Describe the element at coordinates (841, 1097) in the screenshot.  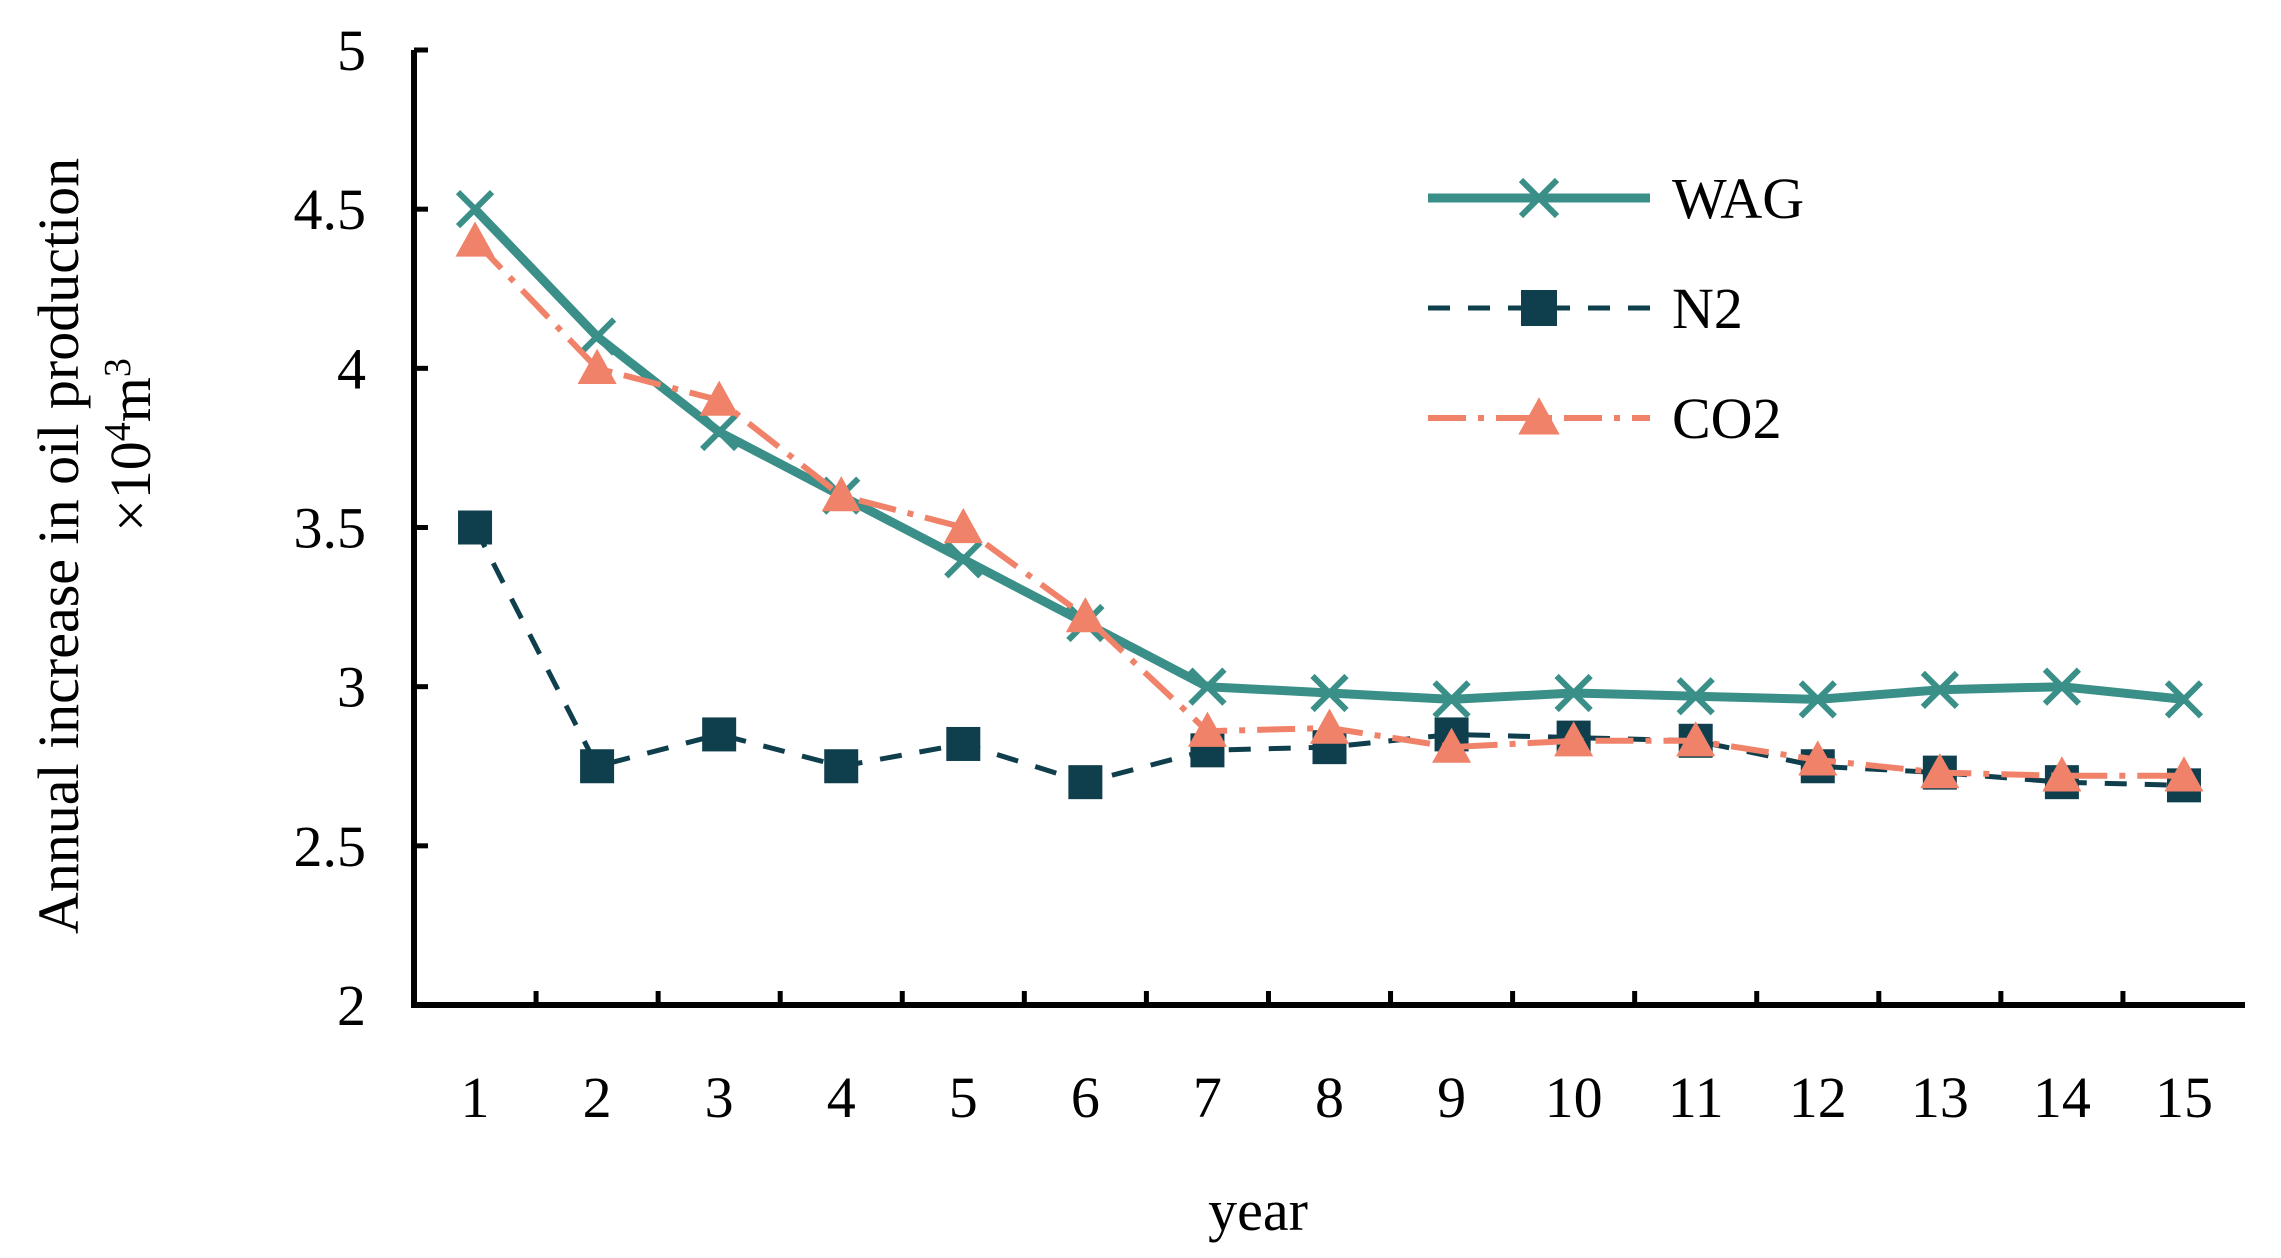
I see `x-tick-label: 4` at that location.